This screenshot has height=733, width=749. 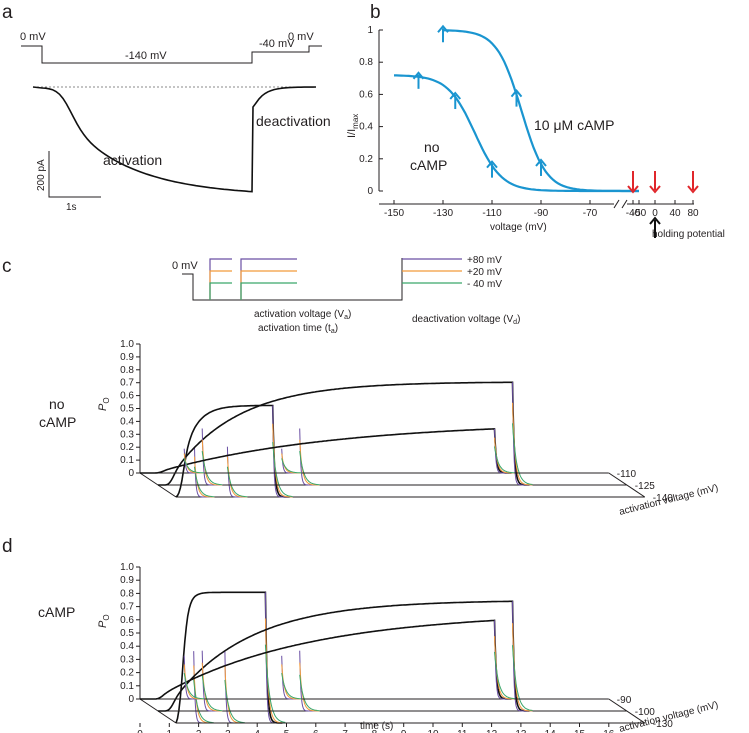 What do you see at coordinates (492, 731) in the screenshot?
I see `x-tick-label: 12` at bounding box center [492, 731].